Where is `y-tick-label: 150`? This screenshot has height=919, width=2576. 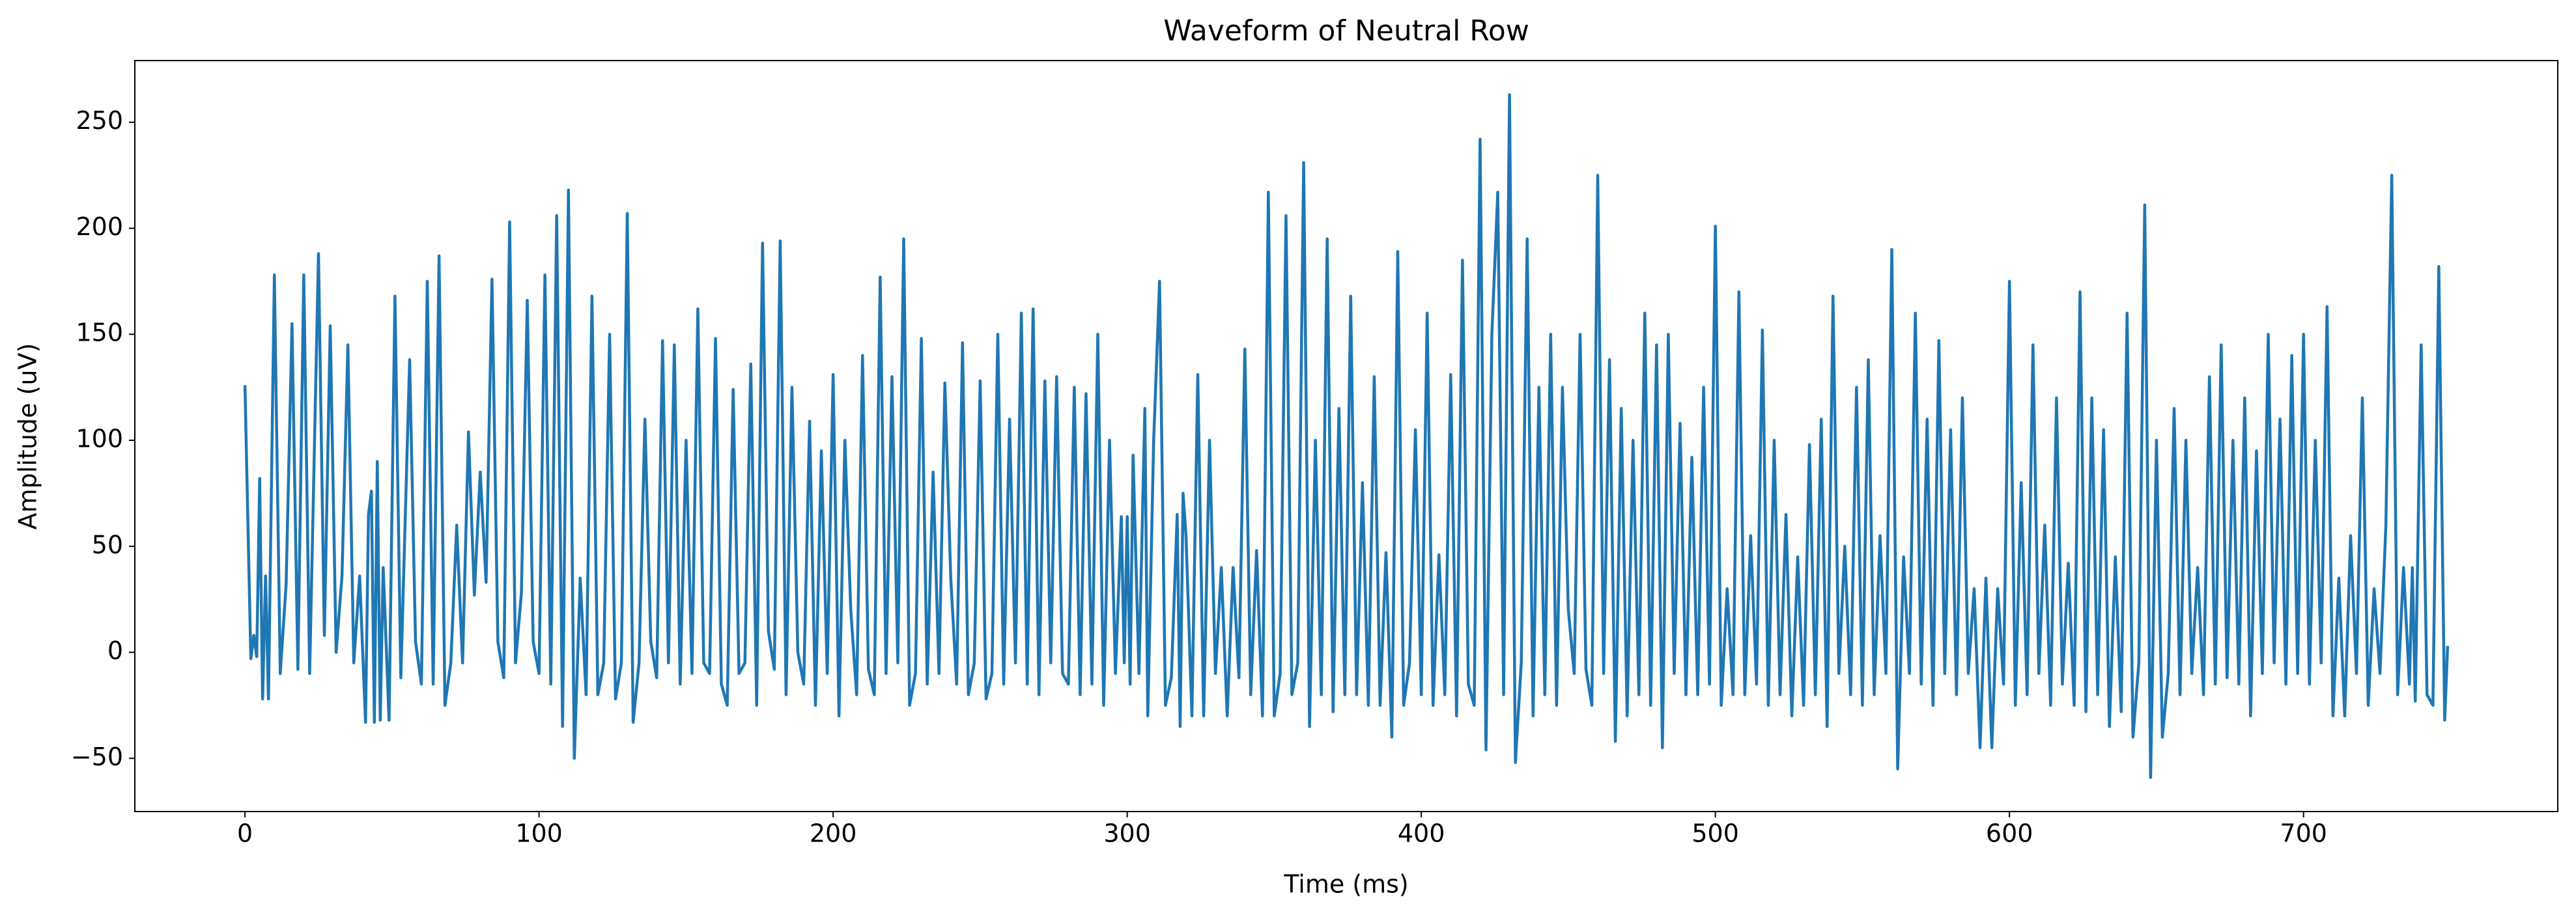 y-tick-label: 150 is located at coordinates (99, 333).